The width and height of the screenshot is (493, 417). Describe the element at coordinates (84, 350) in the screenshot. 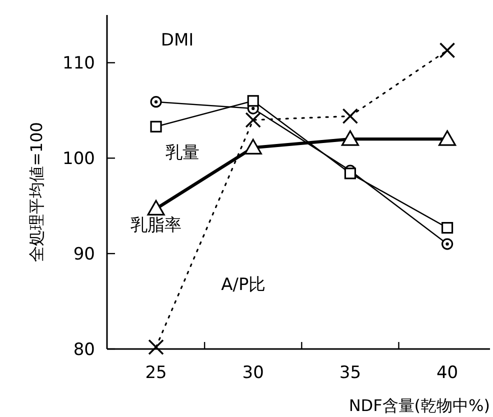

I see `y-tick-label: 80` at that location.